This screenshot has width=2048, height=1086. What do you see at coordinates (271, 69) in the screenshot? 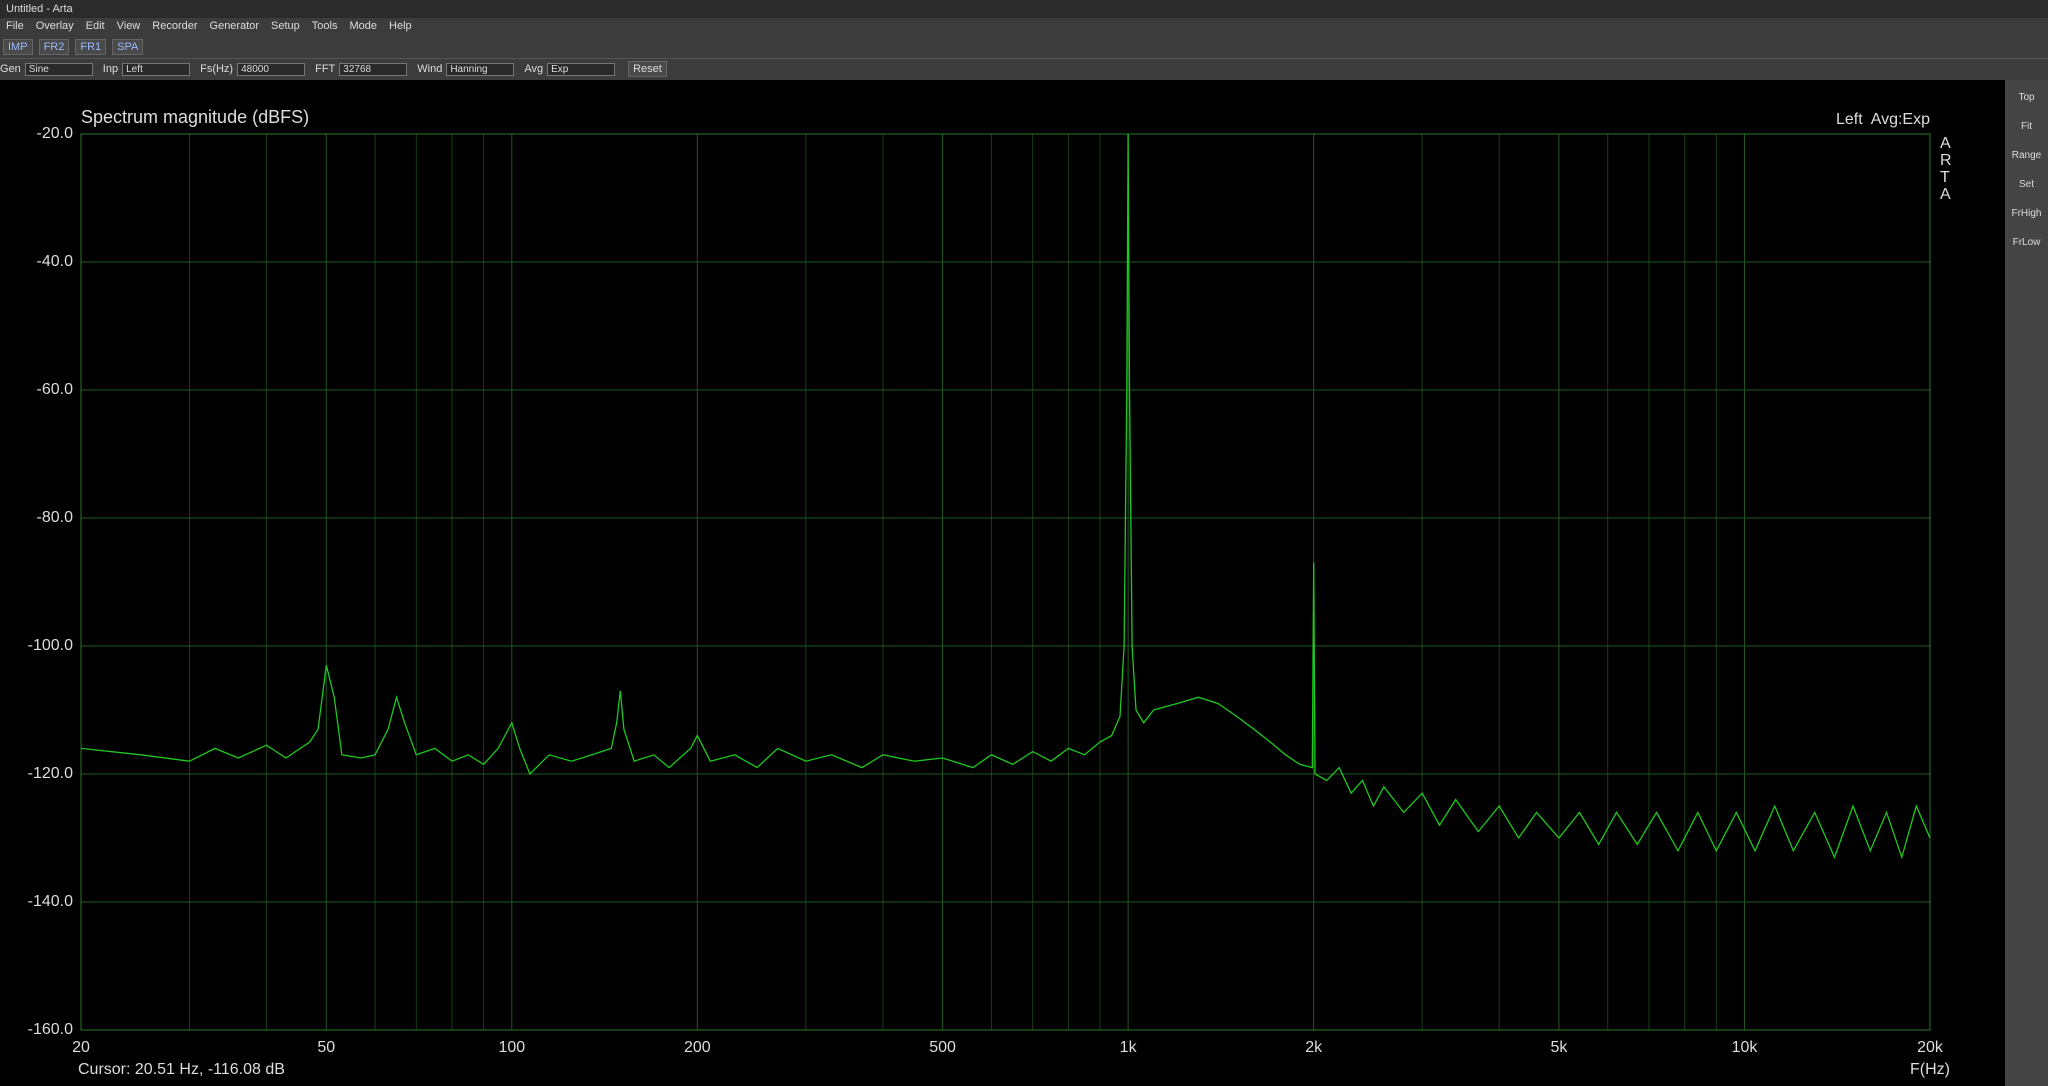
I see `dropdown: 48000` at bounding box center [271, 69].